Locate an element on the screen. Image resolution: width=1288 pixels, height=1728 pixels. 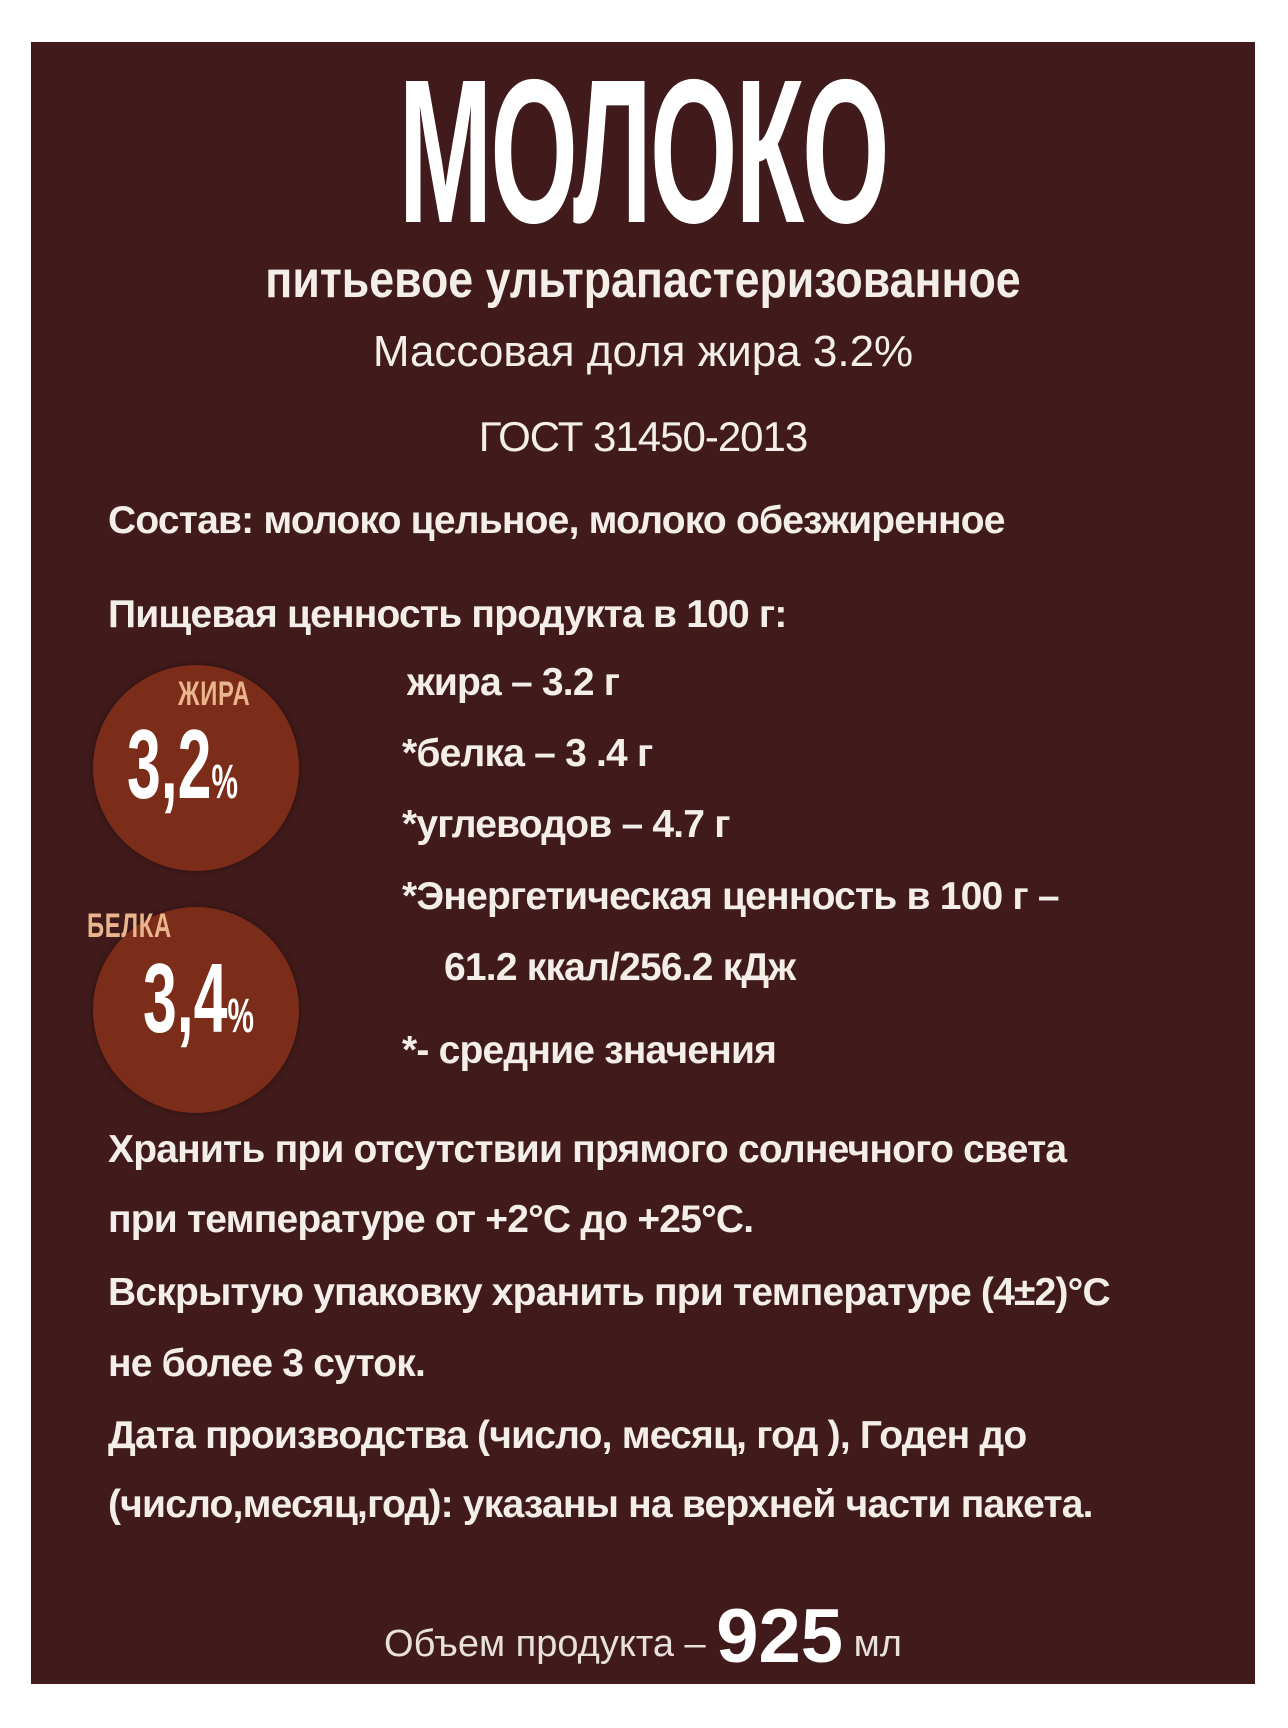
fat-badge-value: 3,2% is located at coordinates (182, 764).